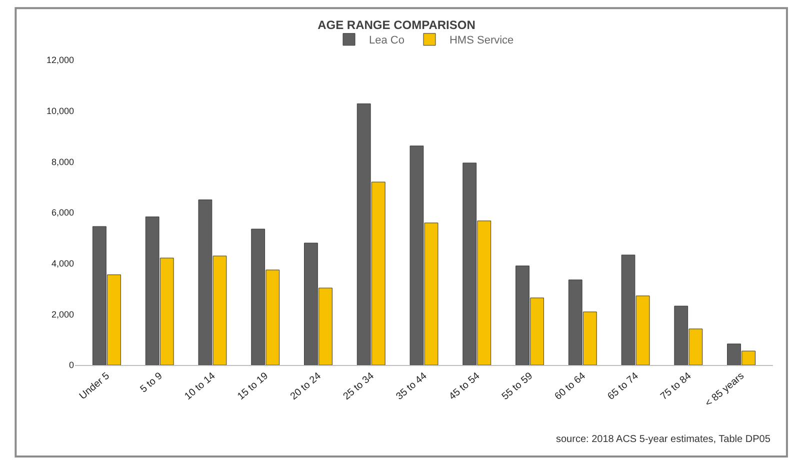 The width and height of the screenshot is (793, 460). Describe the element at coordinates (62, 161) in the screenshot. I see `y-tick-label: 8,000` at that location.